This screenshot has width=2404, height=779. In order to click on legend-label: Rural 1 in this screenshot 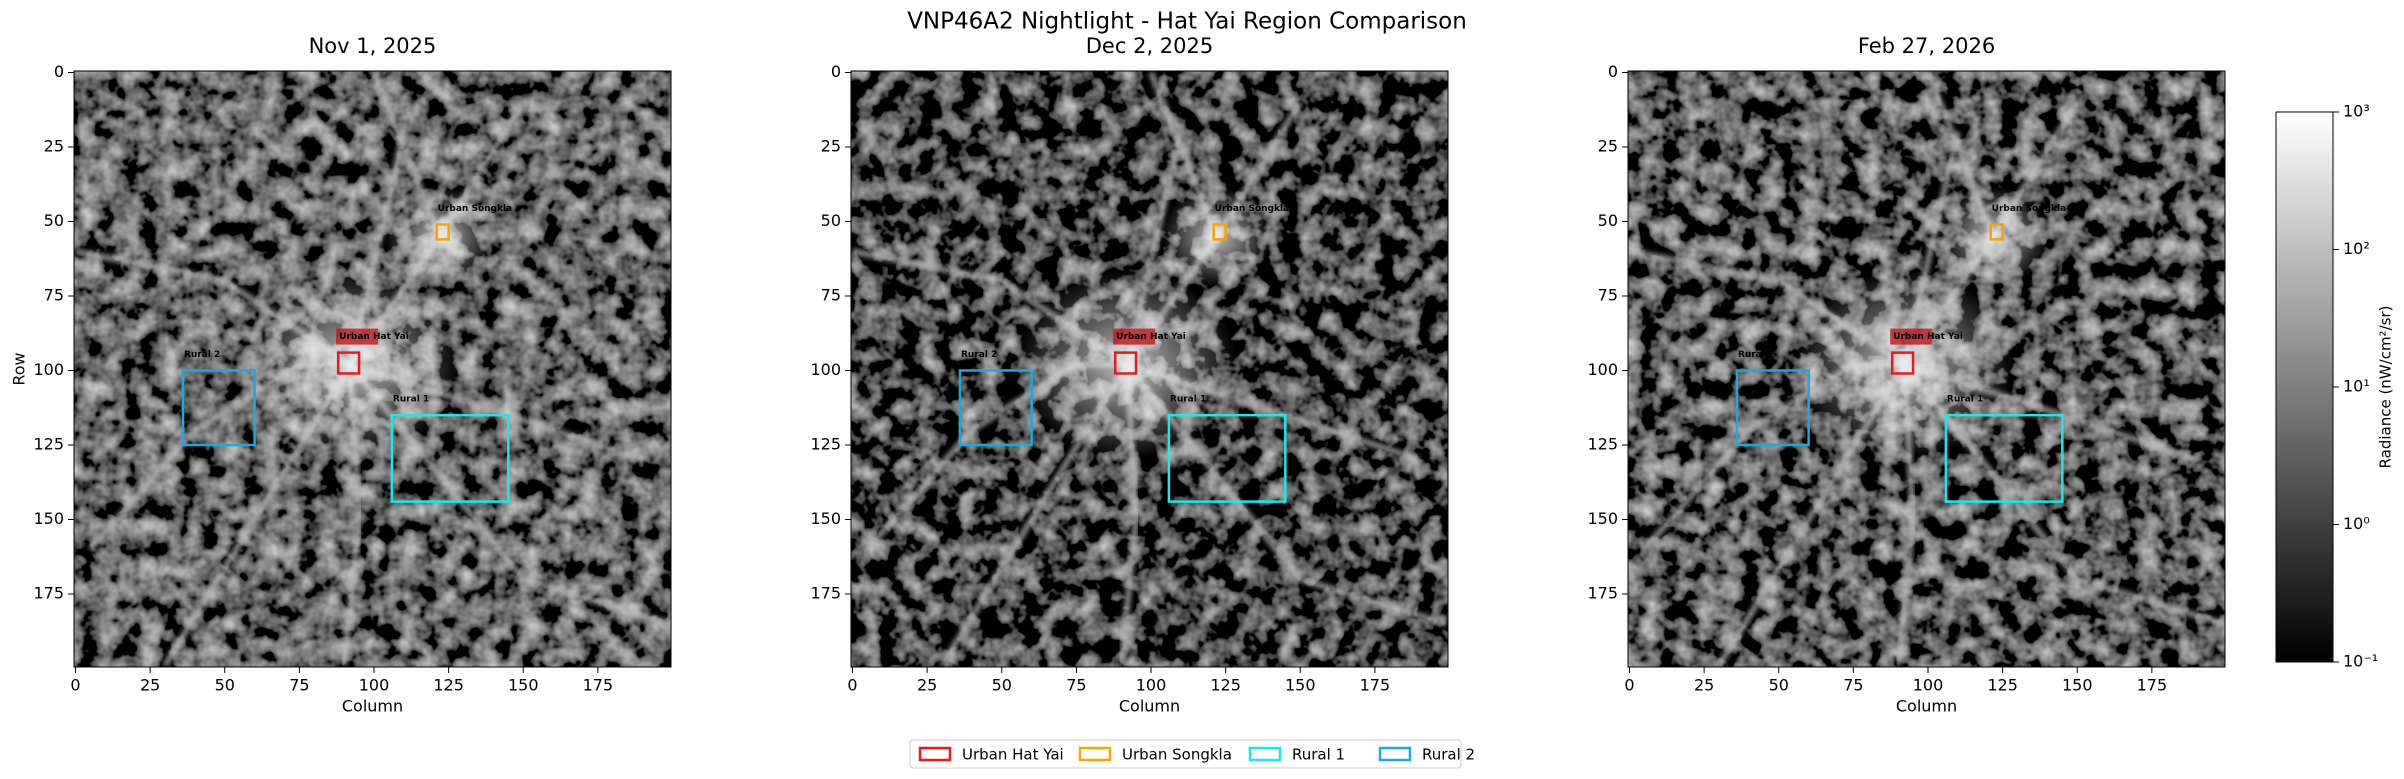, I will do `click(1318, 755)`.